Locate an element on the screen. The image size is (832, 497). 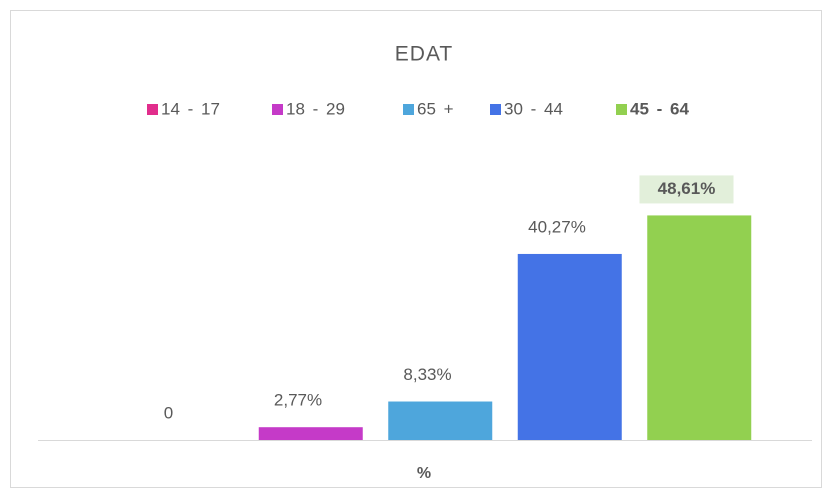
data-label: 0 is located at coordinates (168, 412).